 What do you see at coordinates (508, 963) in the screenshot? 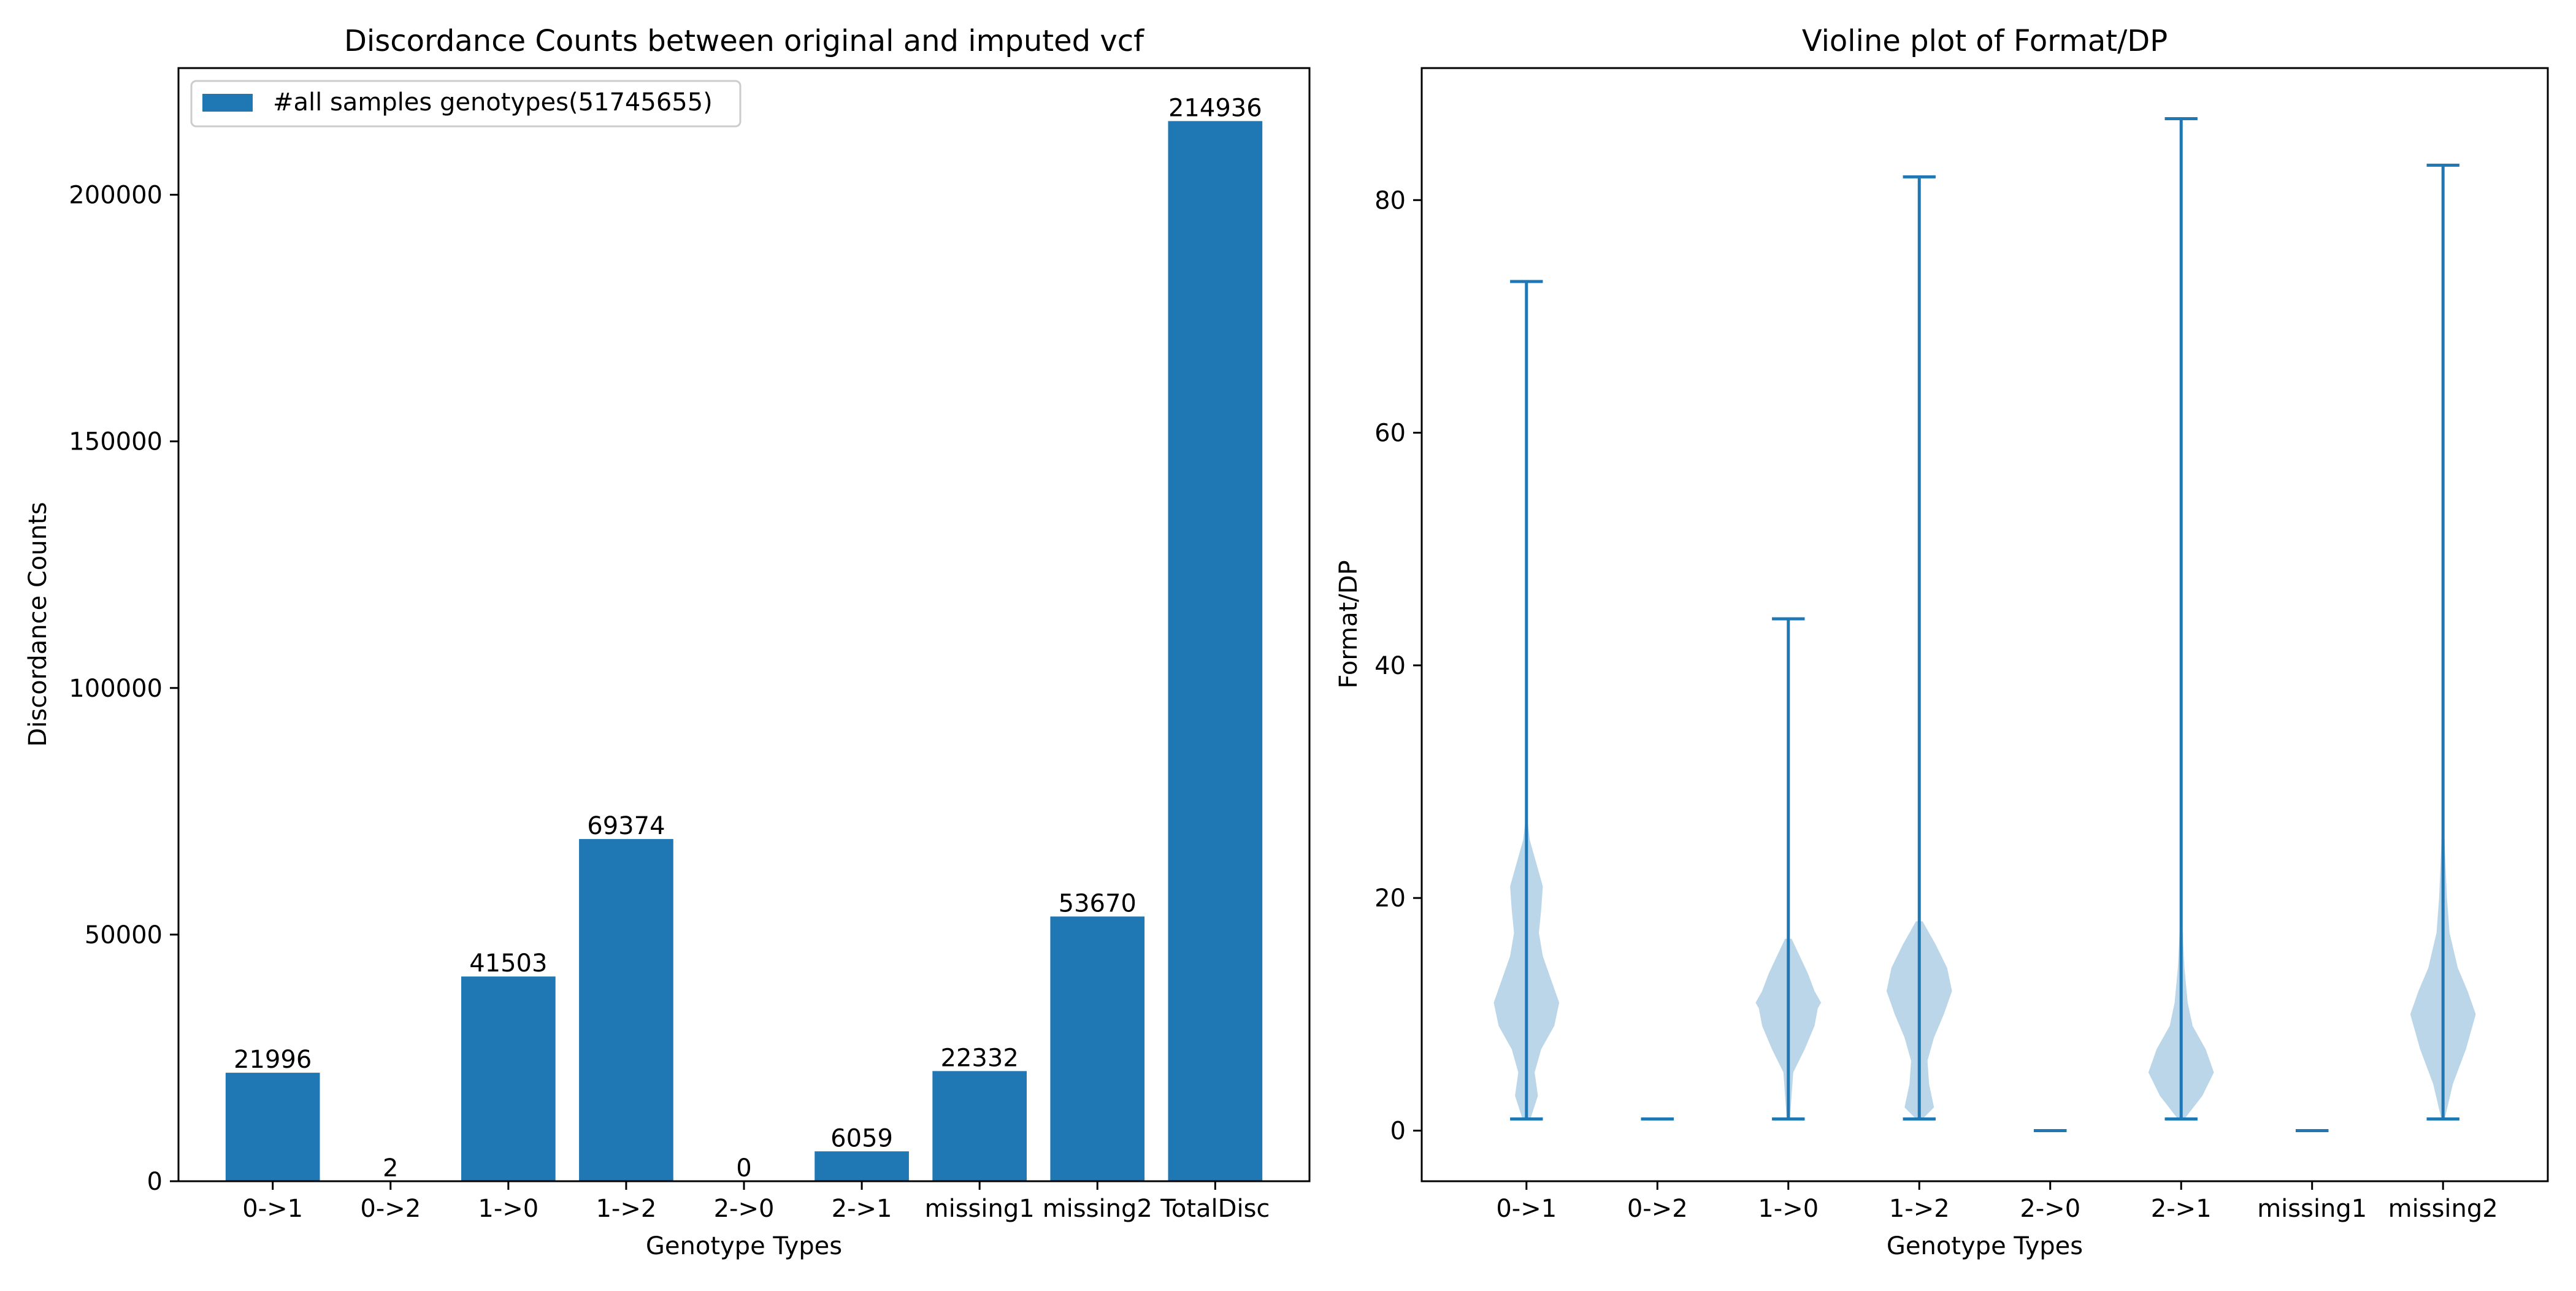
I see `bar-value-label: 41503` at bounding box center [508, 963].